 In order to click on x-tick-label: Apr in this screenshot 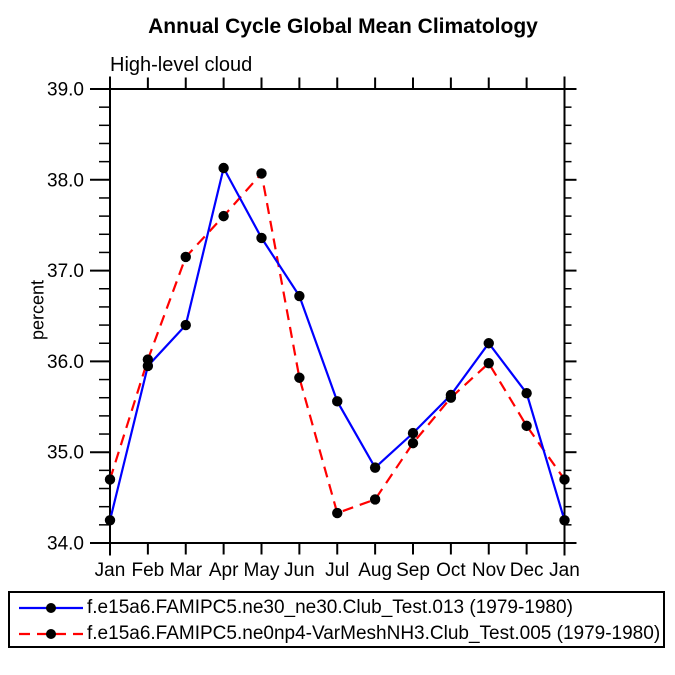, I will do `click(224, 570)`.